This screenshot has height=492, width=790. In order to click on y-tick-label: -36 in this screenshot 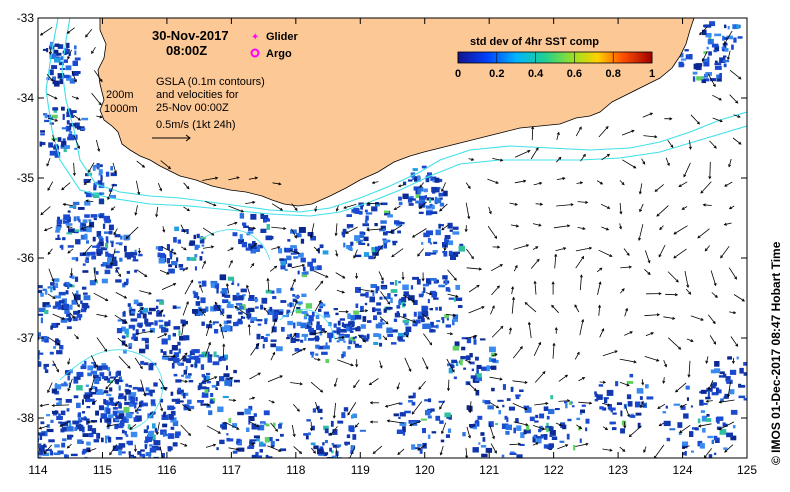, I will do `click(26, 258)`.